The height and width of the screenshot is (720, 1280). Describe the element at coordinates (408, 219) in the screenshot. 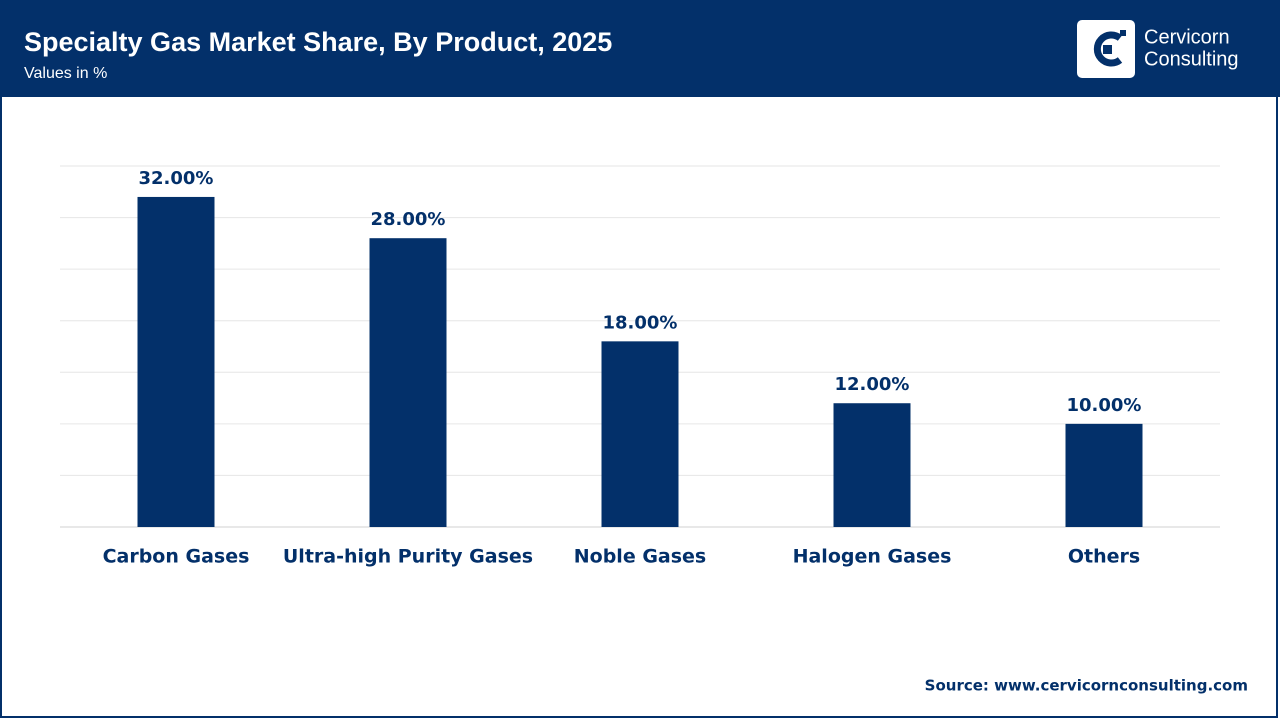

I see `data-label: 28.00%` at that location.